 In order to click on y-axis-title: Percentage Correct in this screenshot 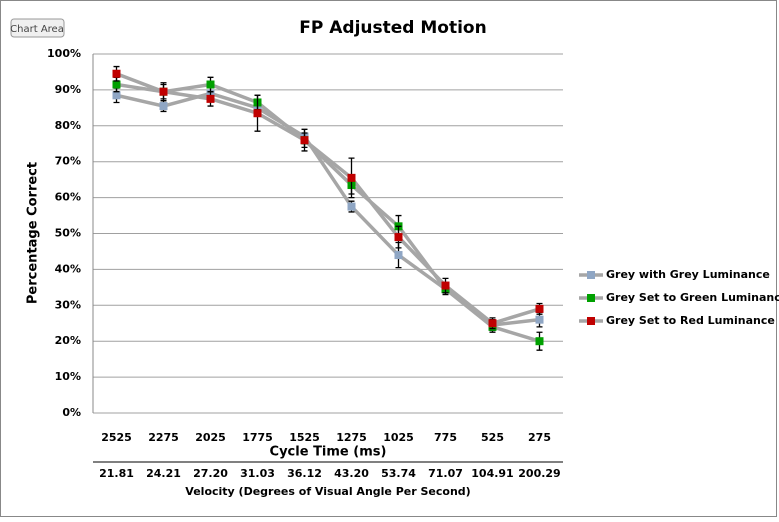, I will do `click(33, 233)`.